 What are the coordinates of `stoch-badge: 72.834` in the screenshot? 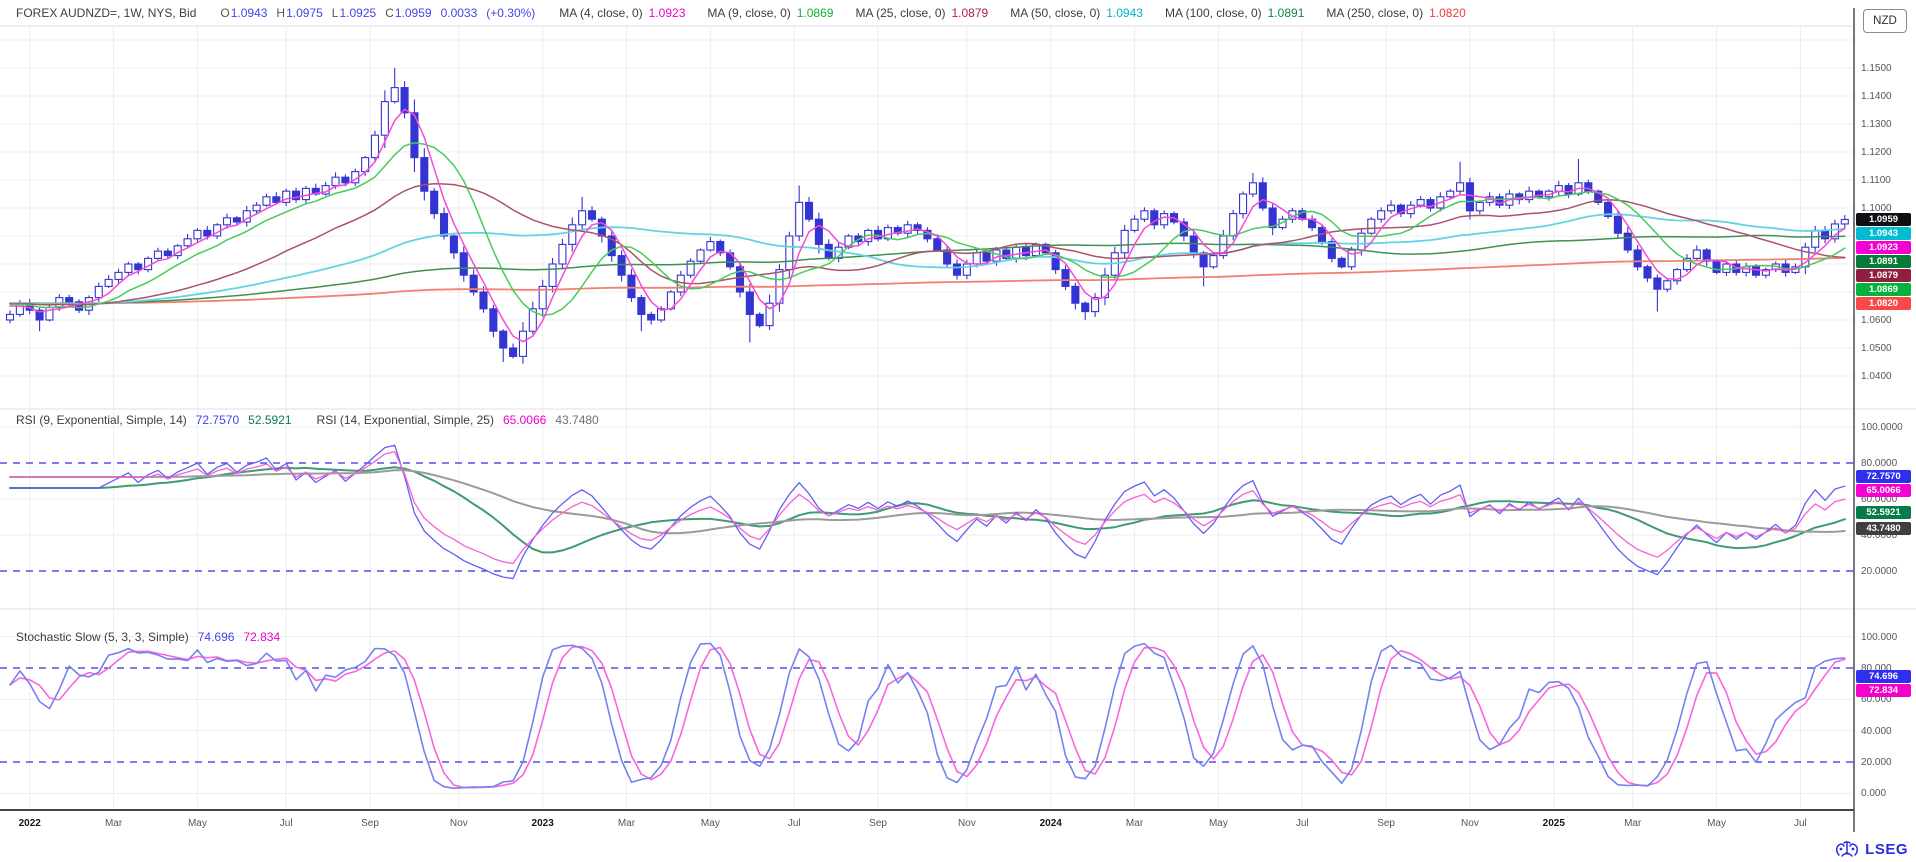 It's located at (1883, 690).